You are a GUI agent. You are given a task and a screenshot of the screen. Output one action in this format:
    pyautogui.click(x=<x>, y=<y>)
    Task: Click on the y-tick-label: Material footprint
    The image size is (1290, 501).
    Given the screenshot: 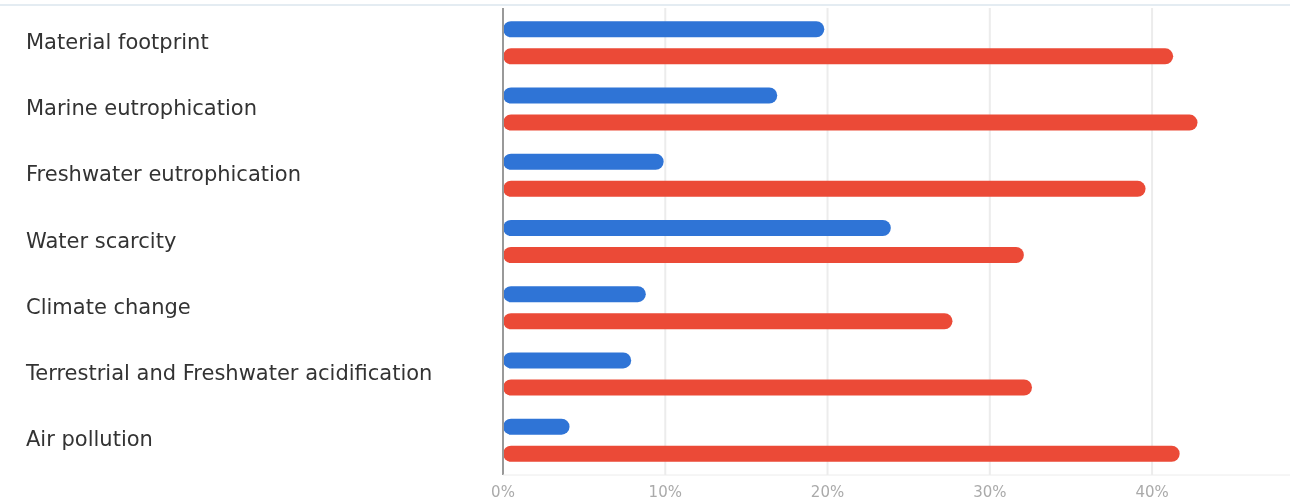 What is the action you would take?
    pyautogui.click(x=117, y=41)
    